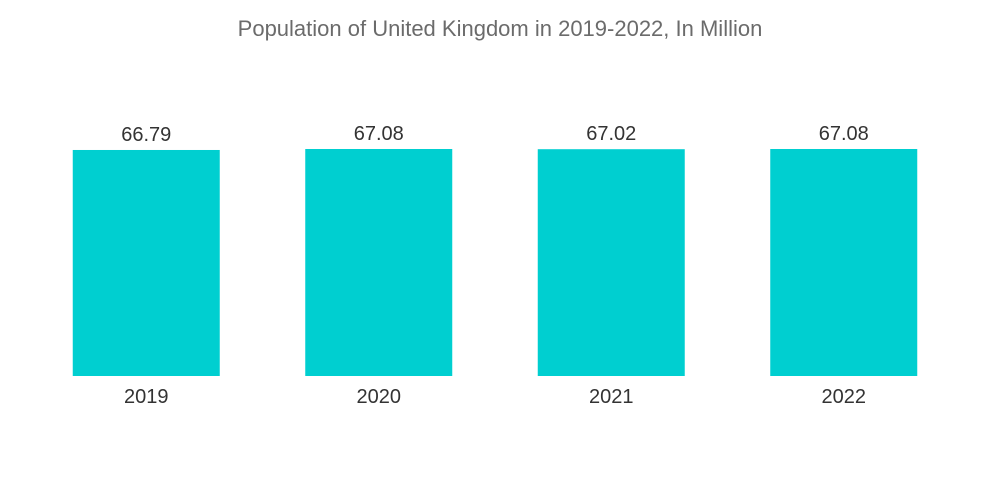 The height and width of the screenshot is (504, 1000). Describe the element at coordinates (844, 134) in the screenshot. I see `data-label-2022: 67.08` at that location.